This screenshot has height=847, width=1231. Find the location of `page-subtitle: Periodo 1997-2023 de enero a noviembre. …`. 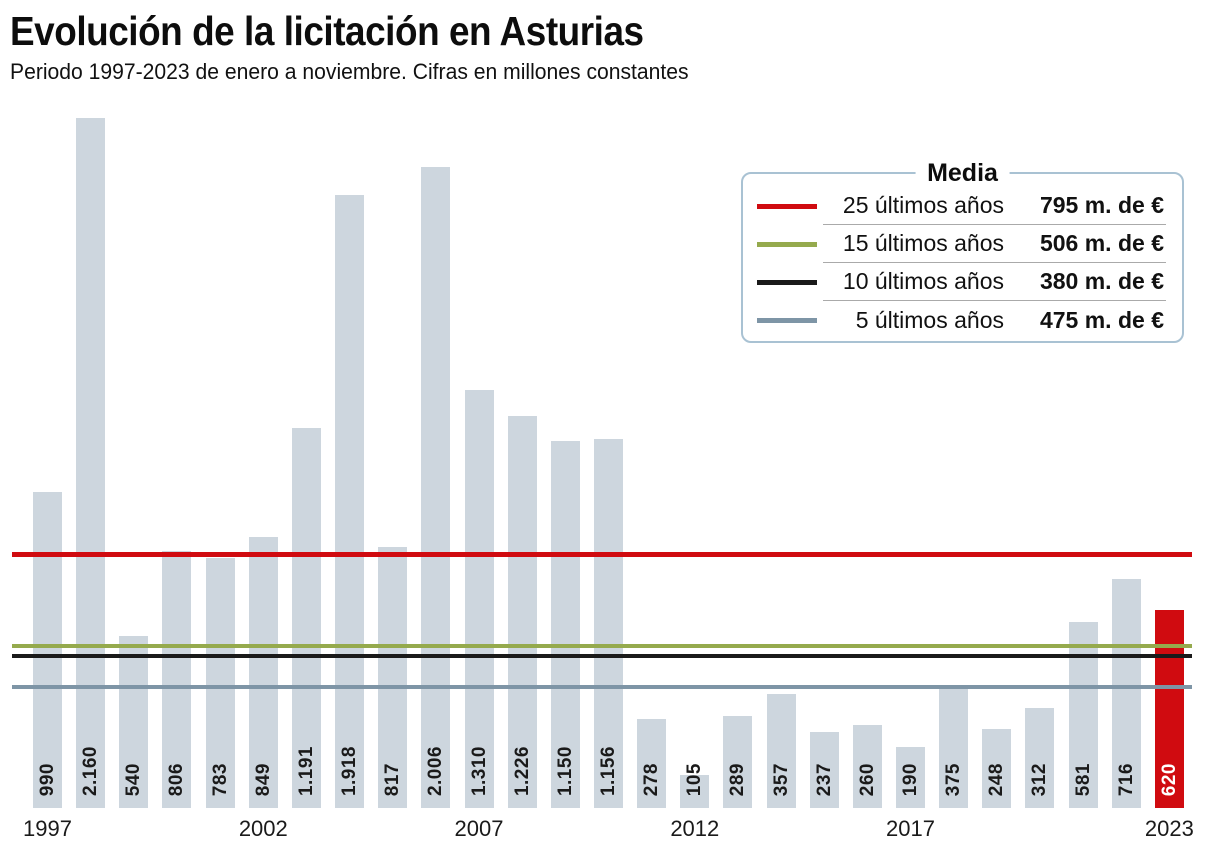

page-subtitle: Periodo 1997-2023 de enero a noviembre. … is located at coordinates (349, 71).